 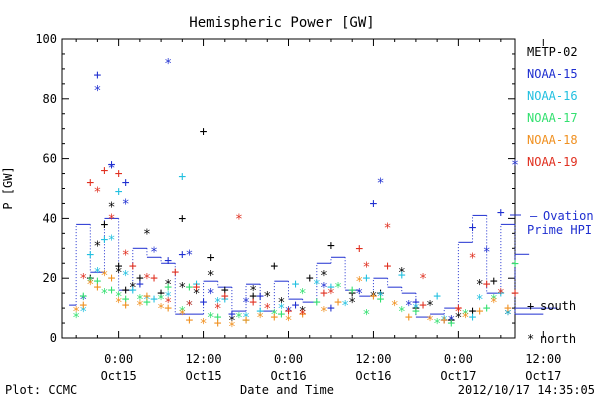 I want to click on y-tick-label: 80, so click(x=50, y=99).